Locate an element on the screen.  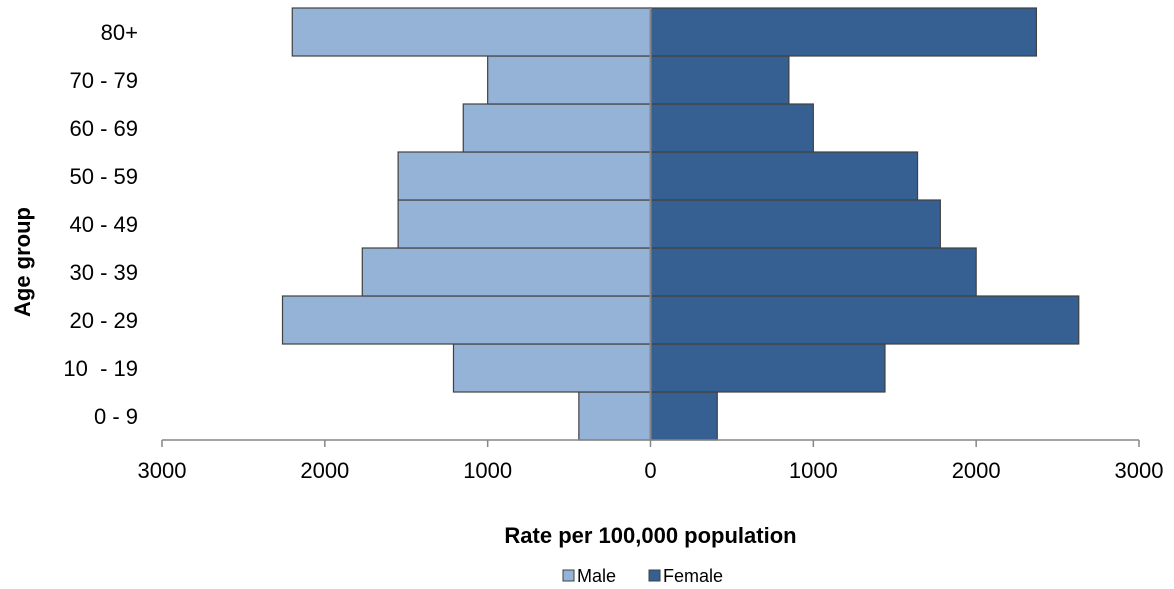
y-tick-label: 30 - 39 is located at coordinates (104, 272).